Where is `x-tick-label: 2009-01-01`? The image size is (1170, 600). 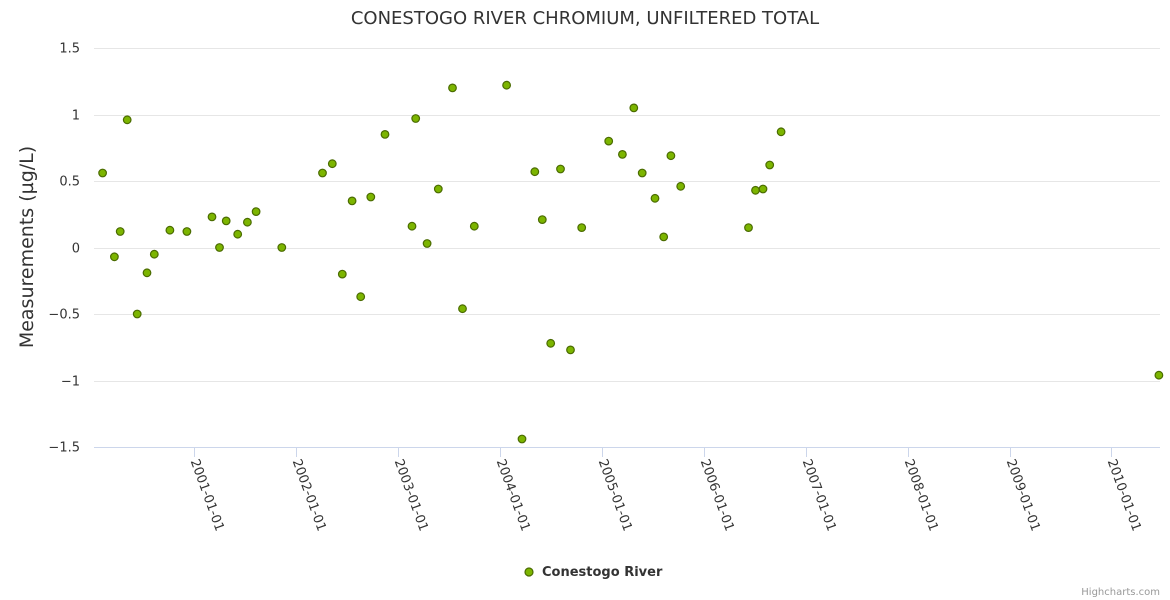
x-tick-label: 2009-01-01 is located at coordinates (1023, 495).